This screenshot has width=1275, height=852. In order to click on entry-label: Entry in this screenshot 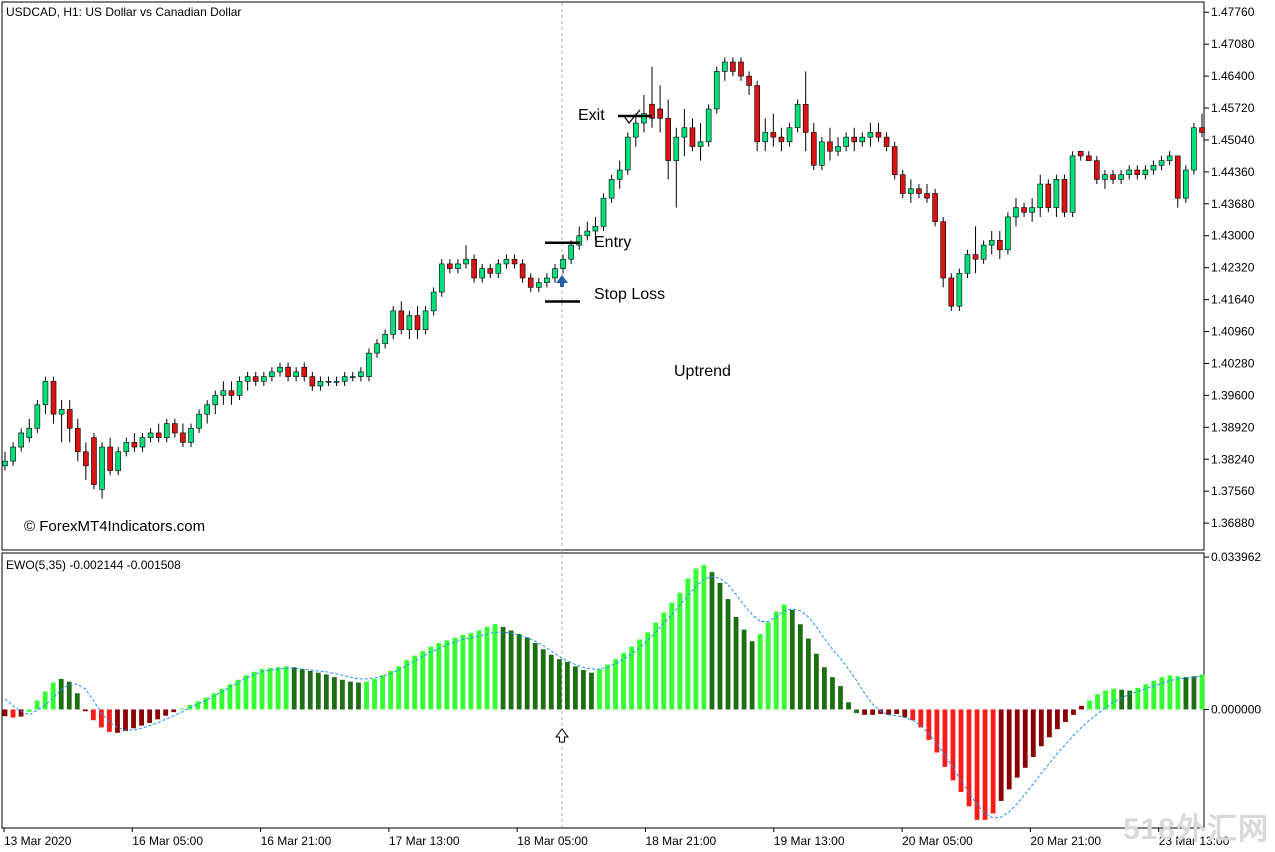, I will do `click(612, 242)`.